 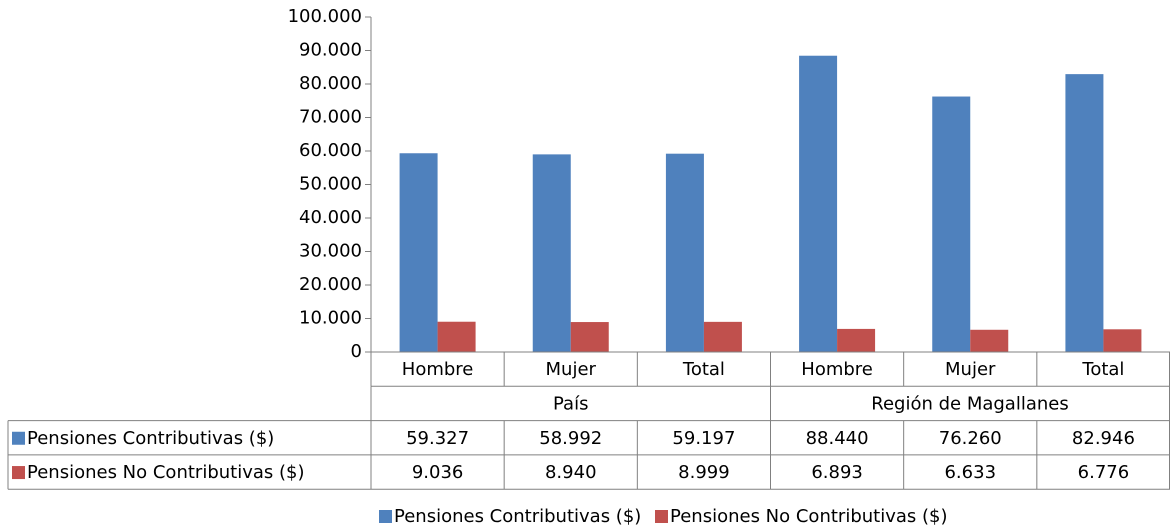 I want to click on group-label: País, so click(x=570, y=403).